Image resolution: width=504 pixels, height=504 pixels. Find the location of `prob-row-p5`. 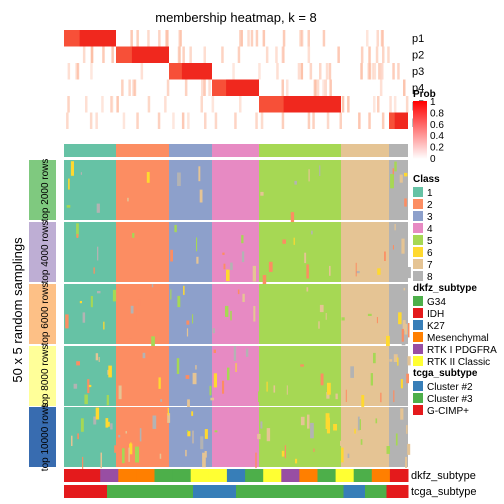

prob-row-p5 is located at coordinates (236, 104).